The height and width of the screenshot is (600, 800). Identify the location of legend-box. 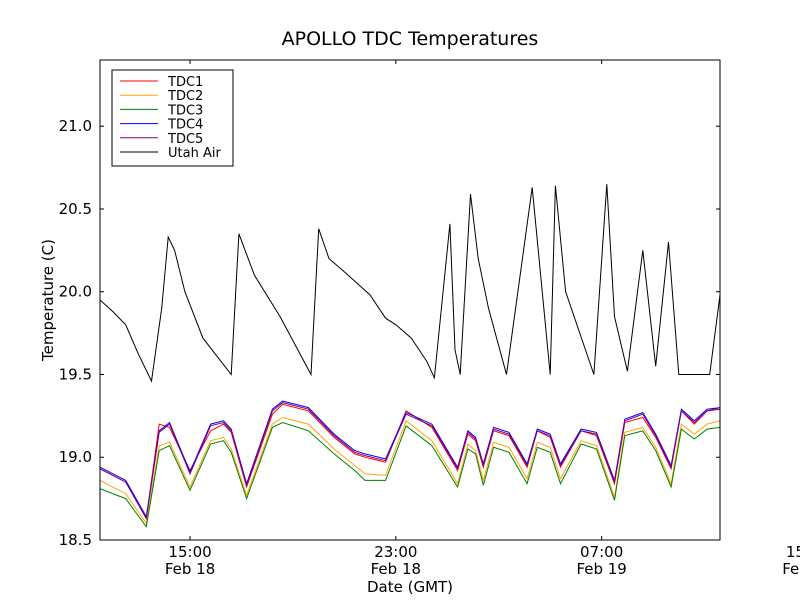
(172, 118).